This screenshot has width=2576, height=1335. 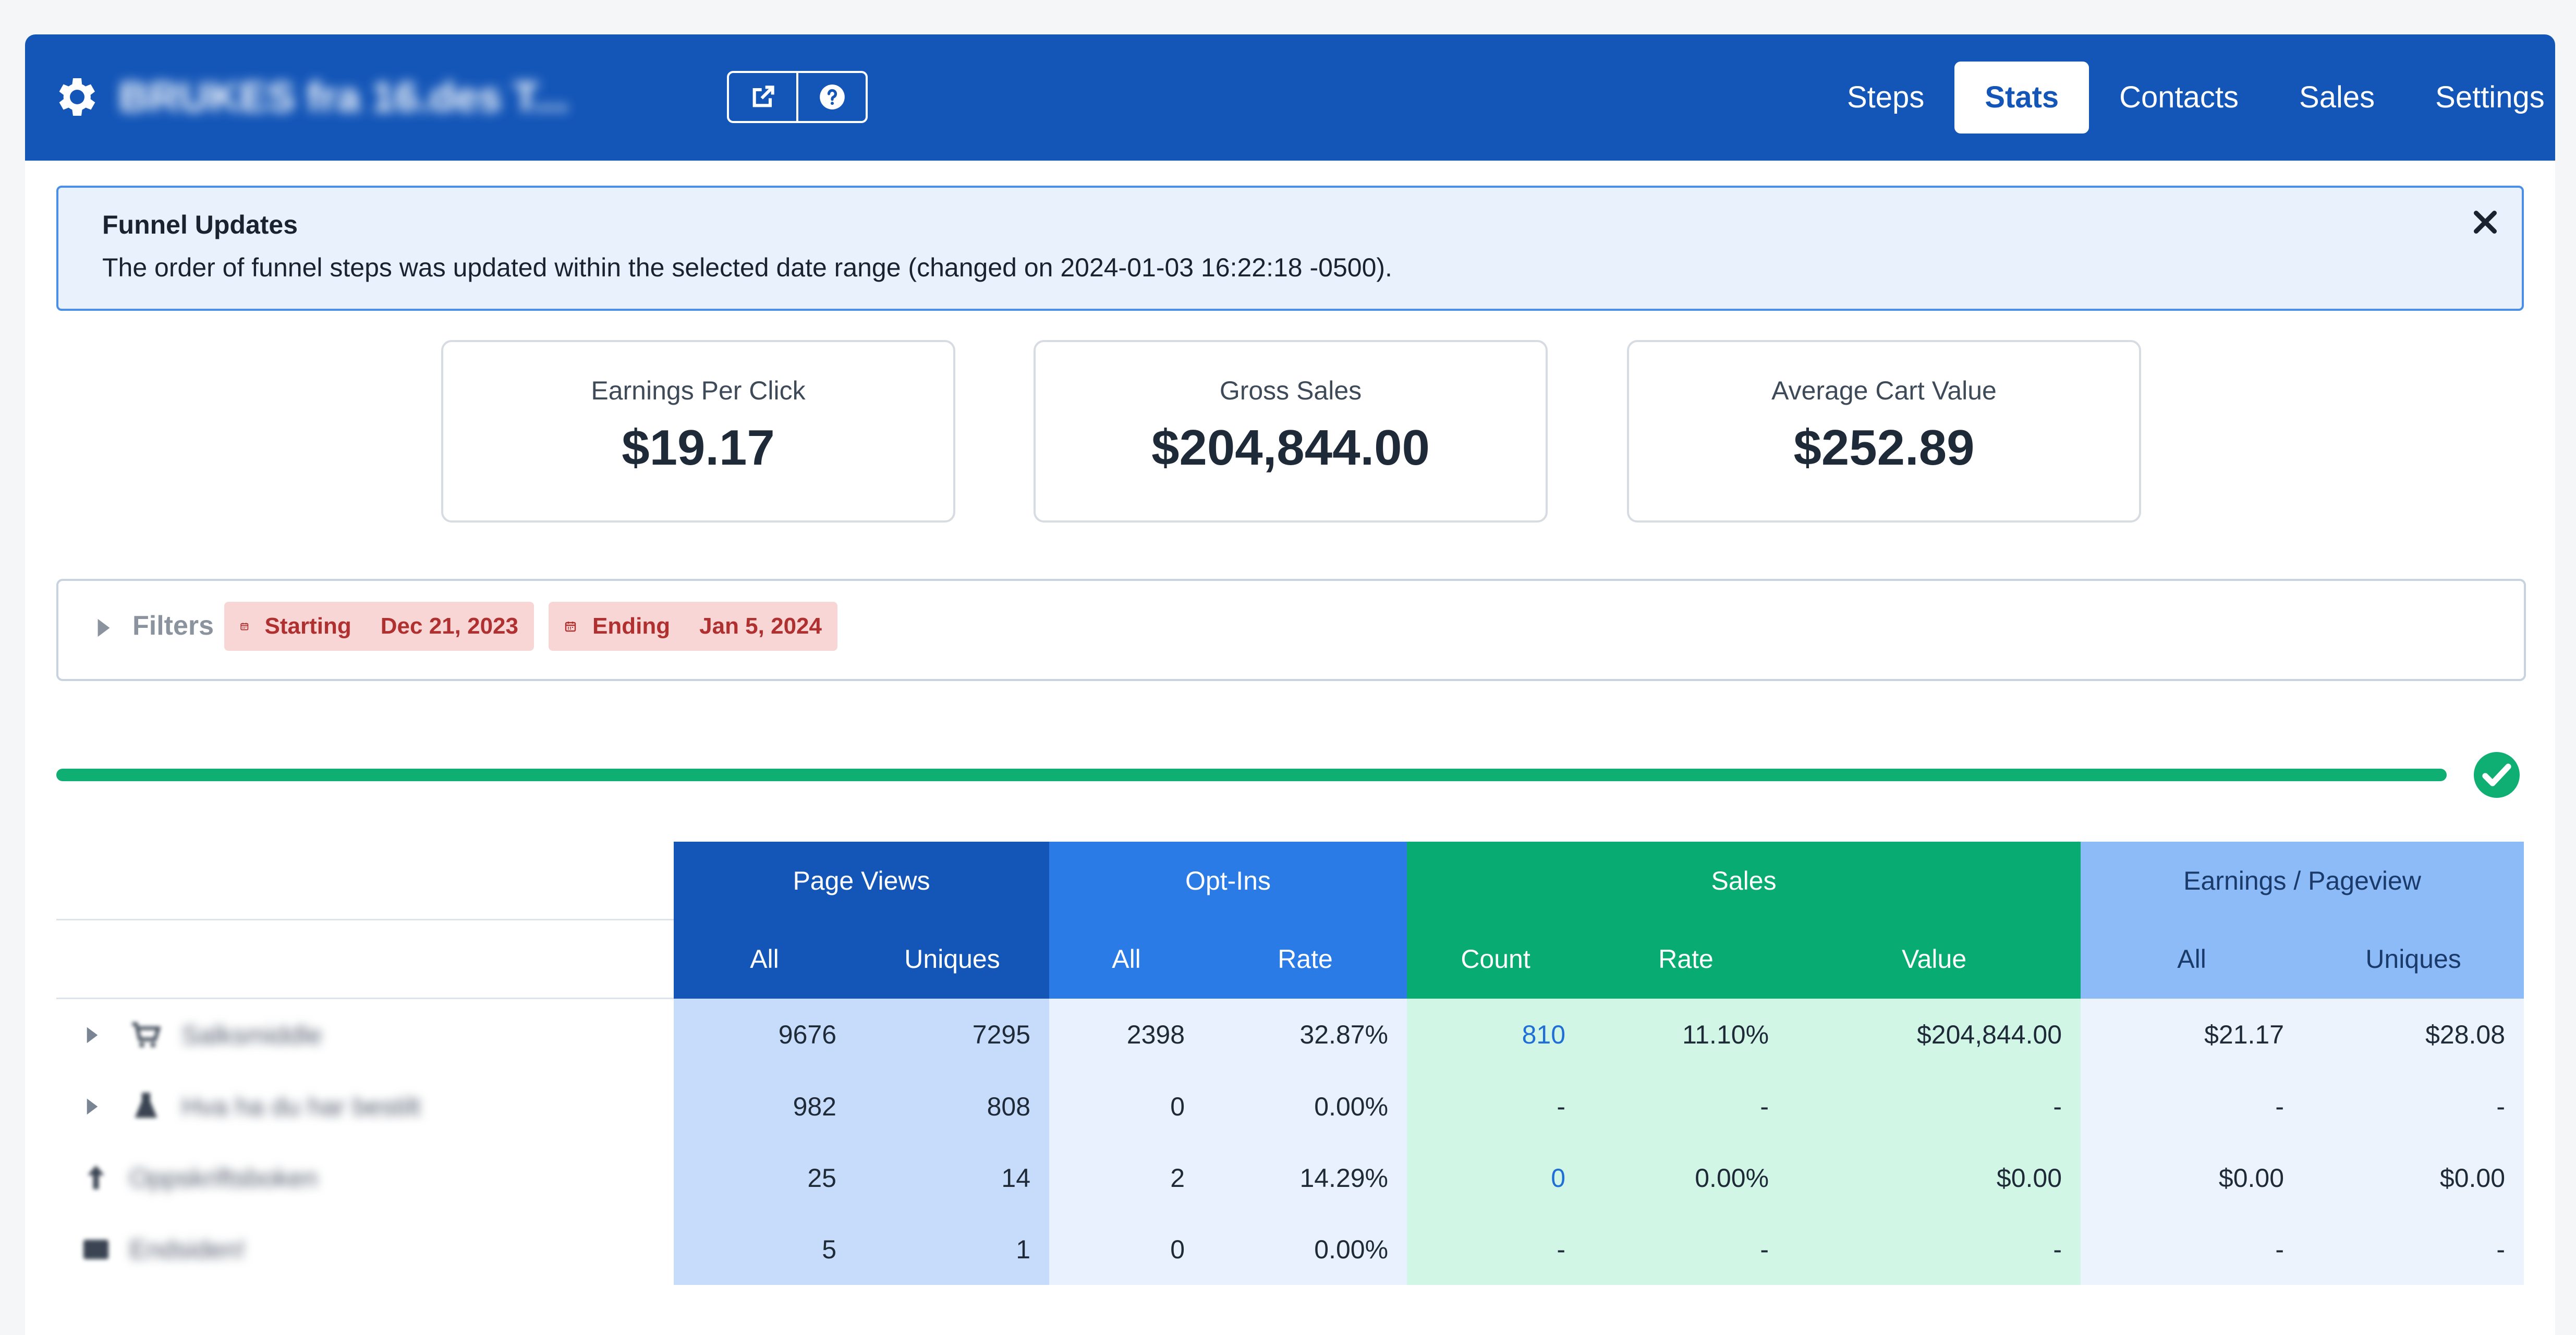 What do you see at coordinates (952, 959) in the screenshot?
I see `col-pv-uniques: Uniques` at bounding box center [952, 959].